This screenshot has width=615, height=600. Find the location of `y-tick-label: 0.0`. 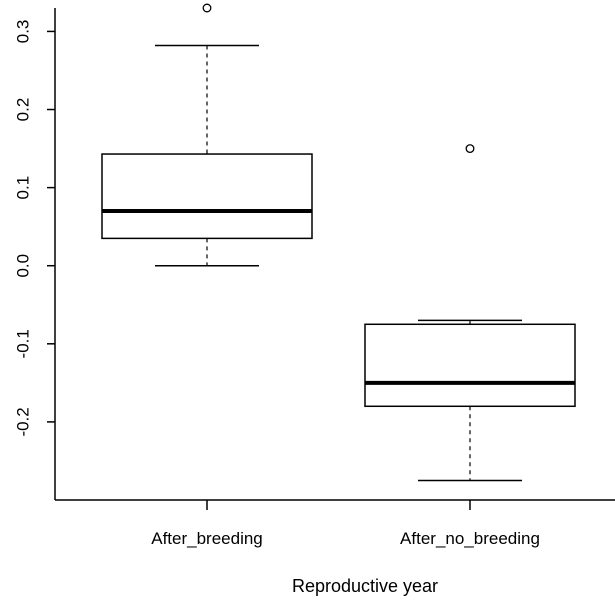

y-tick-label: 0.0 is located at coordinates (22, 266).